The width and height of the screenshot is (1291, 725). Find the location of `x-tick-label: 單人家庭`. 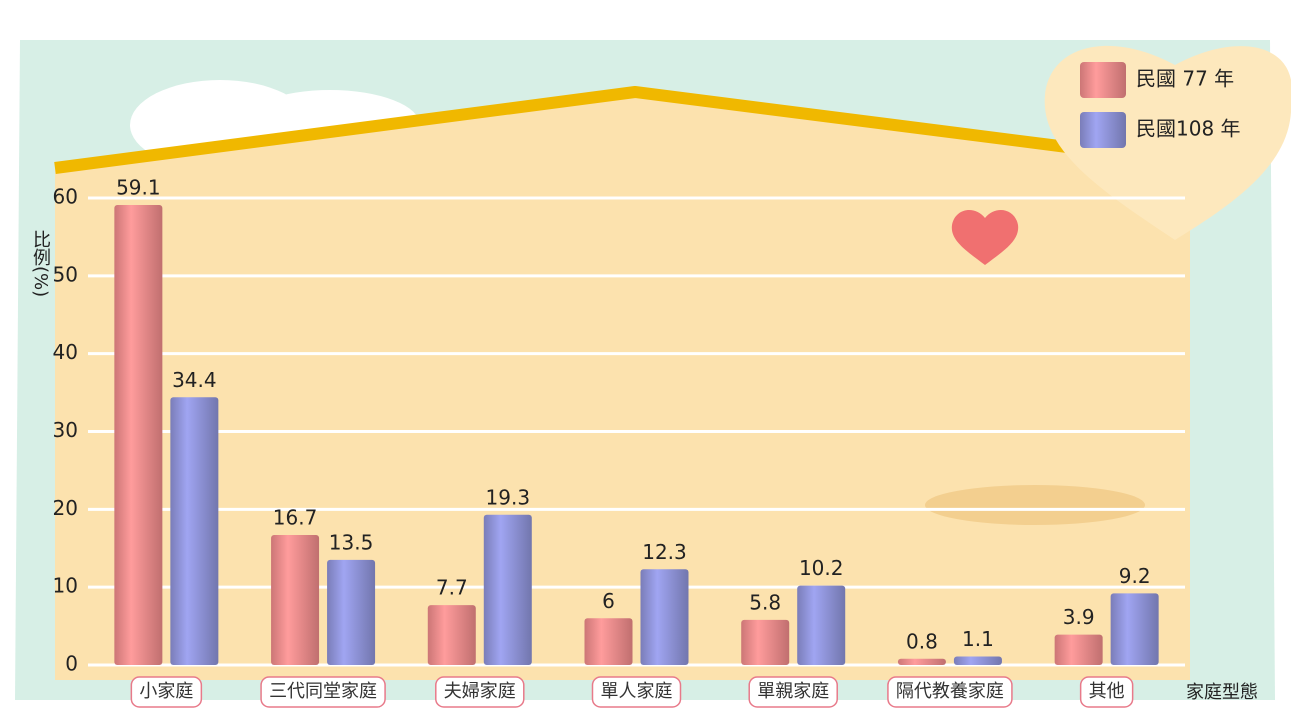

x-tick-label: 單人家庭 is located at coordinates (637, 691).